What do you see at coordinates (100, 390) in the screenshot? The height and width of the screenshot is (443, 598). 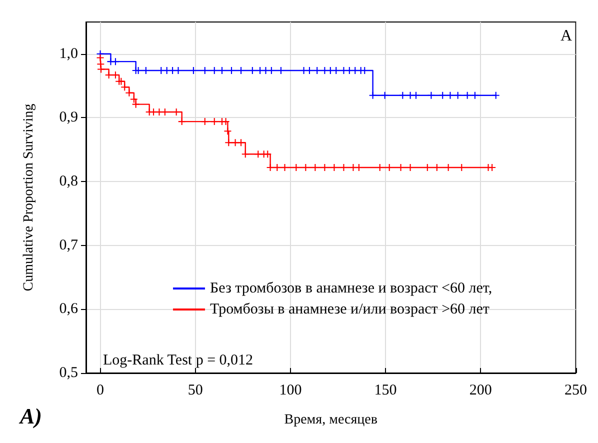 I see `x-tick-label: 0` at bounding box center [100, 390].